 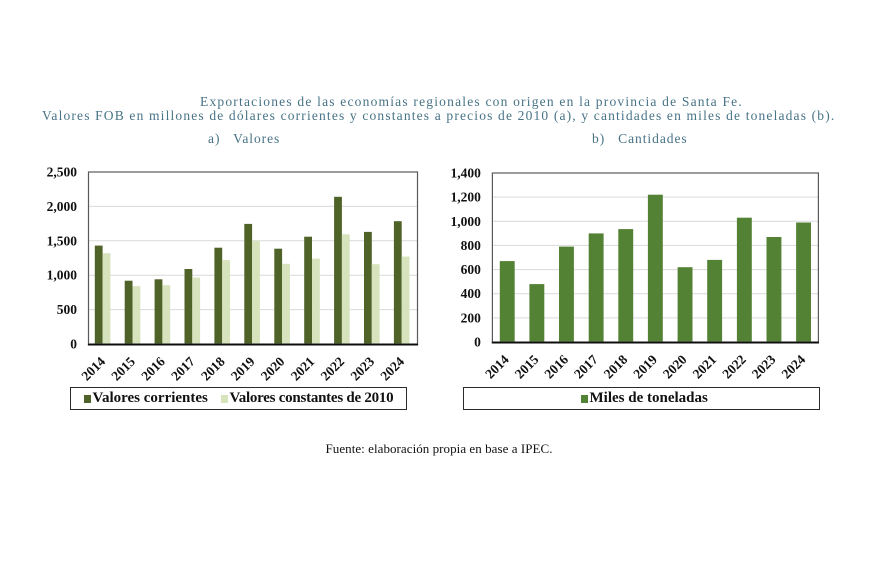 I want to click on svg-text: 200, so click(x=471, y=317).